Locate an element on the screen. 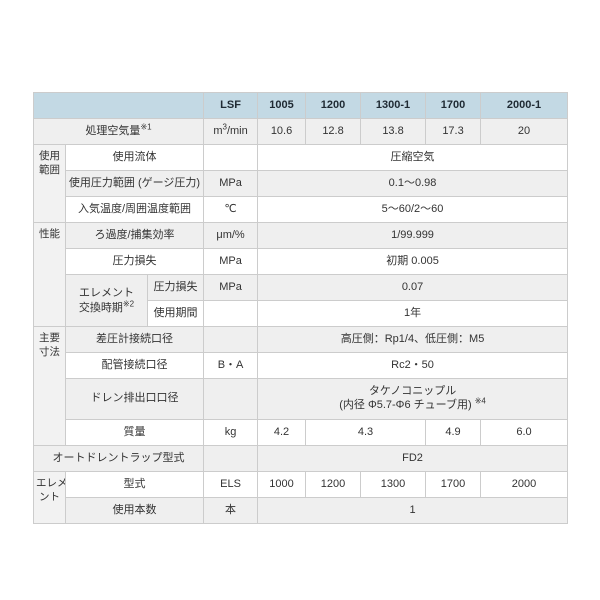 The image size is (600, 600). temp-range-label: 入気温度/周囲温度範囲 is located at coordinates (134, 209).